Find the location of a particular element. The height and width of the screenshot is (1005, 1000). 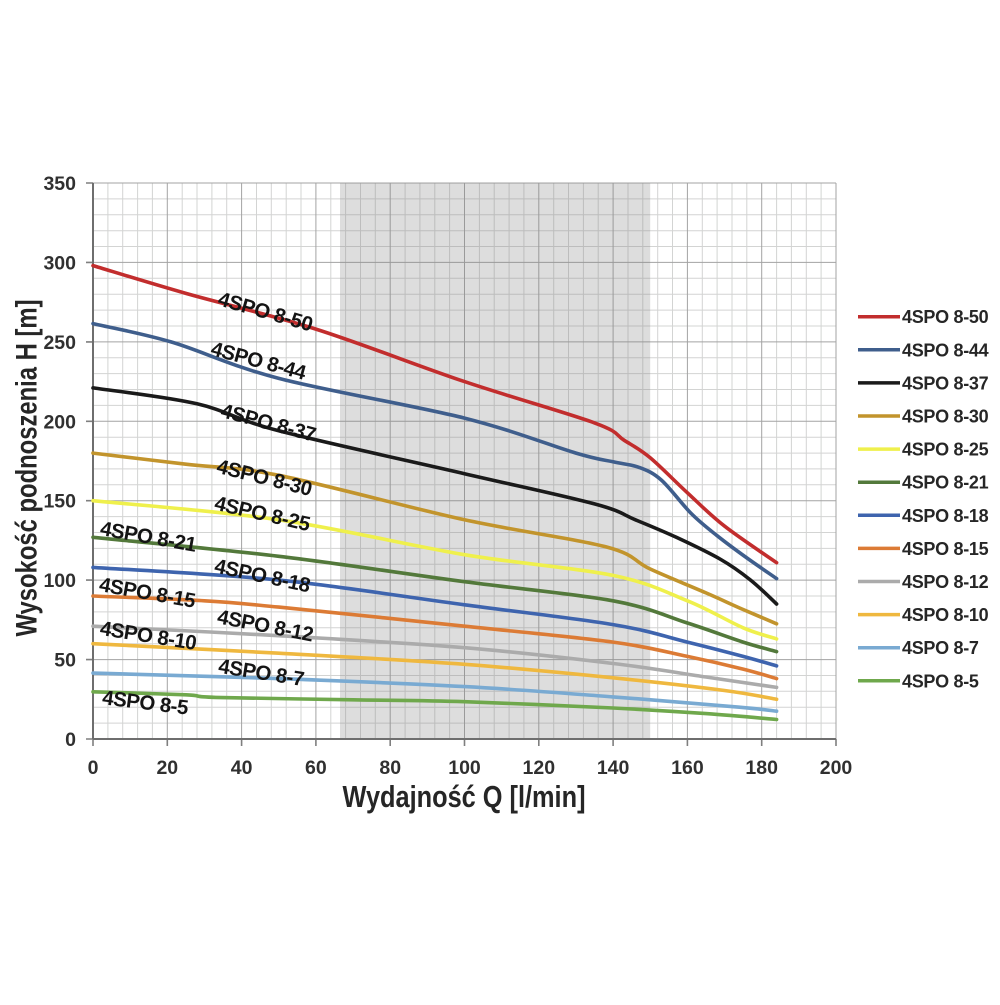

svg-text: 4SPO 8-37 is located at coordinates (945, 383).